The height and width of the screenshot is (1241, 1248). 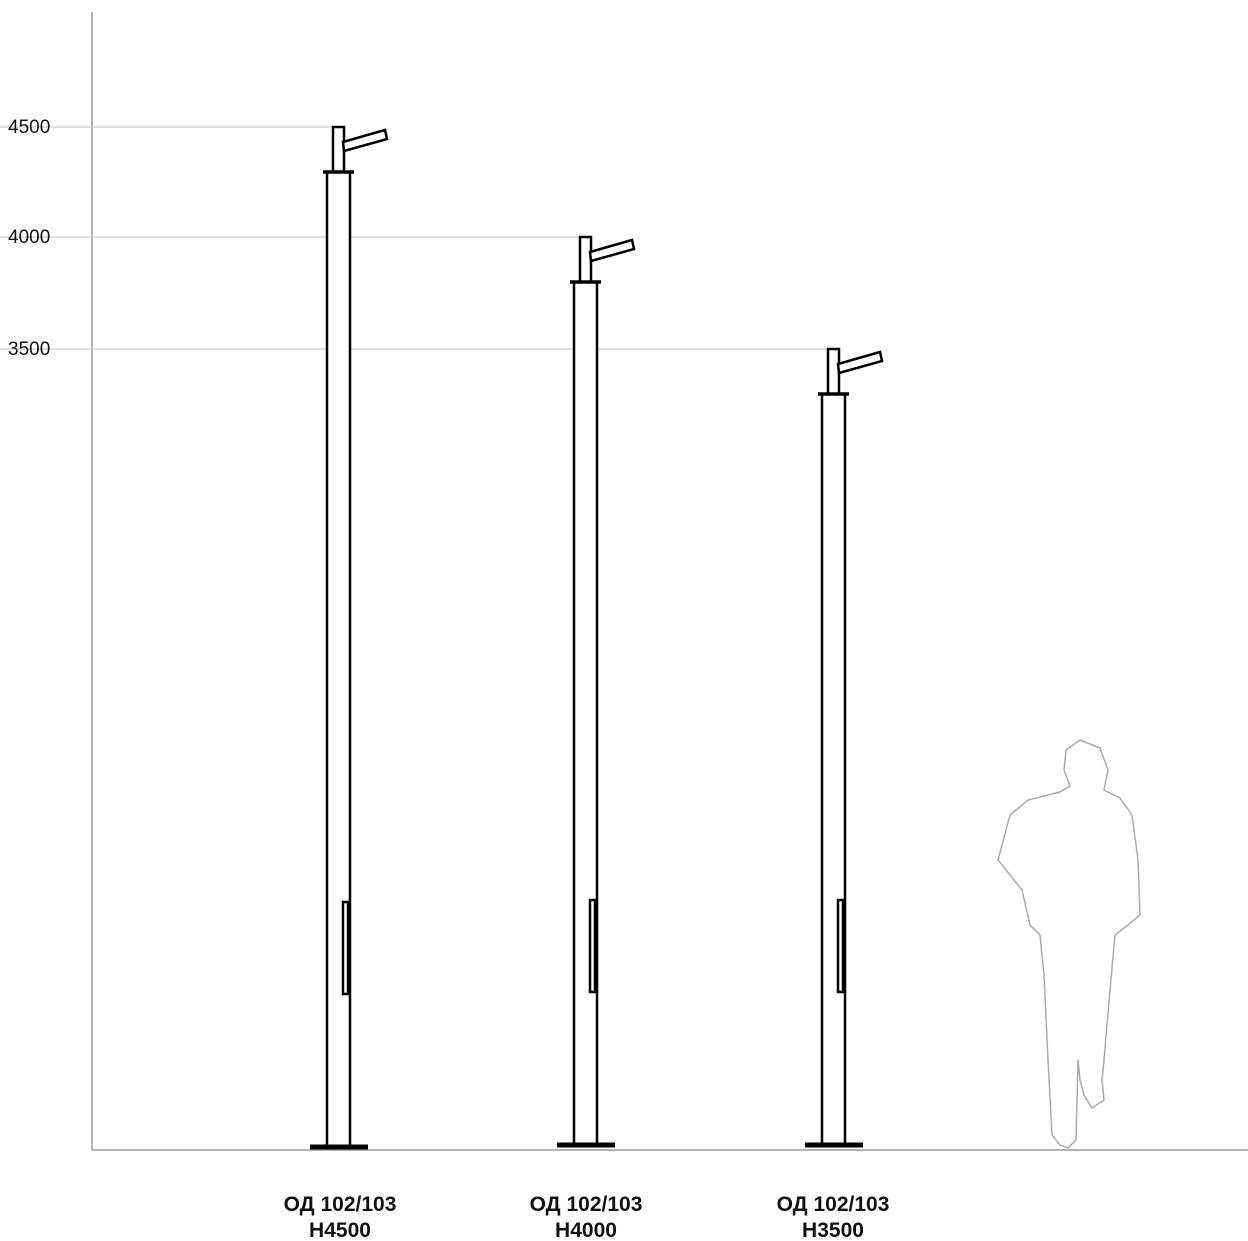 What do you see at coordinates (340, 1230) in the screenshot?
I see `pole-height: H4500` at bounding box center [340, 1230].